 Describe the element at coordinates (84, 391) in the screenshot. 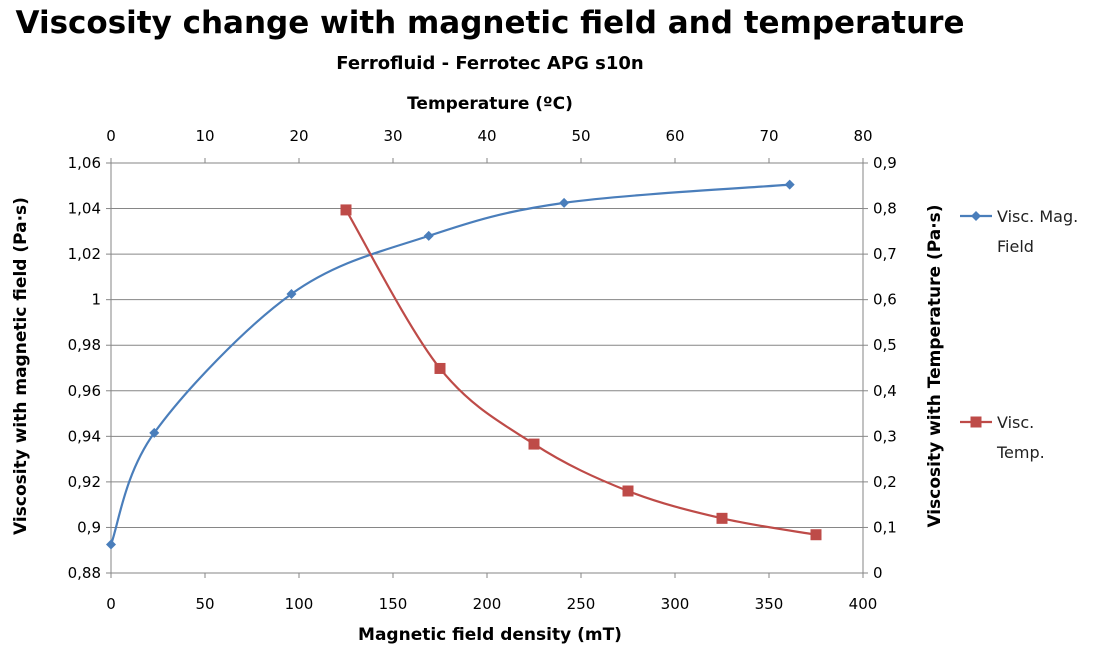

I see `y-left-tick-label: 0,96` at that location.